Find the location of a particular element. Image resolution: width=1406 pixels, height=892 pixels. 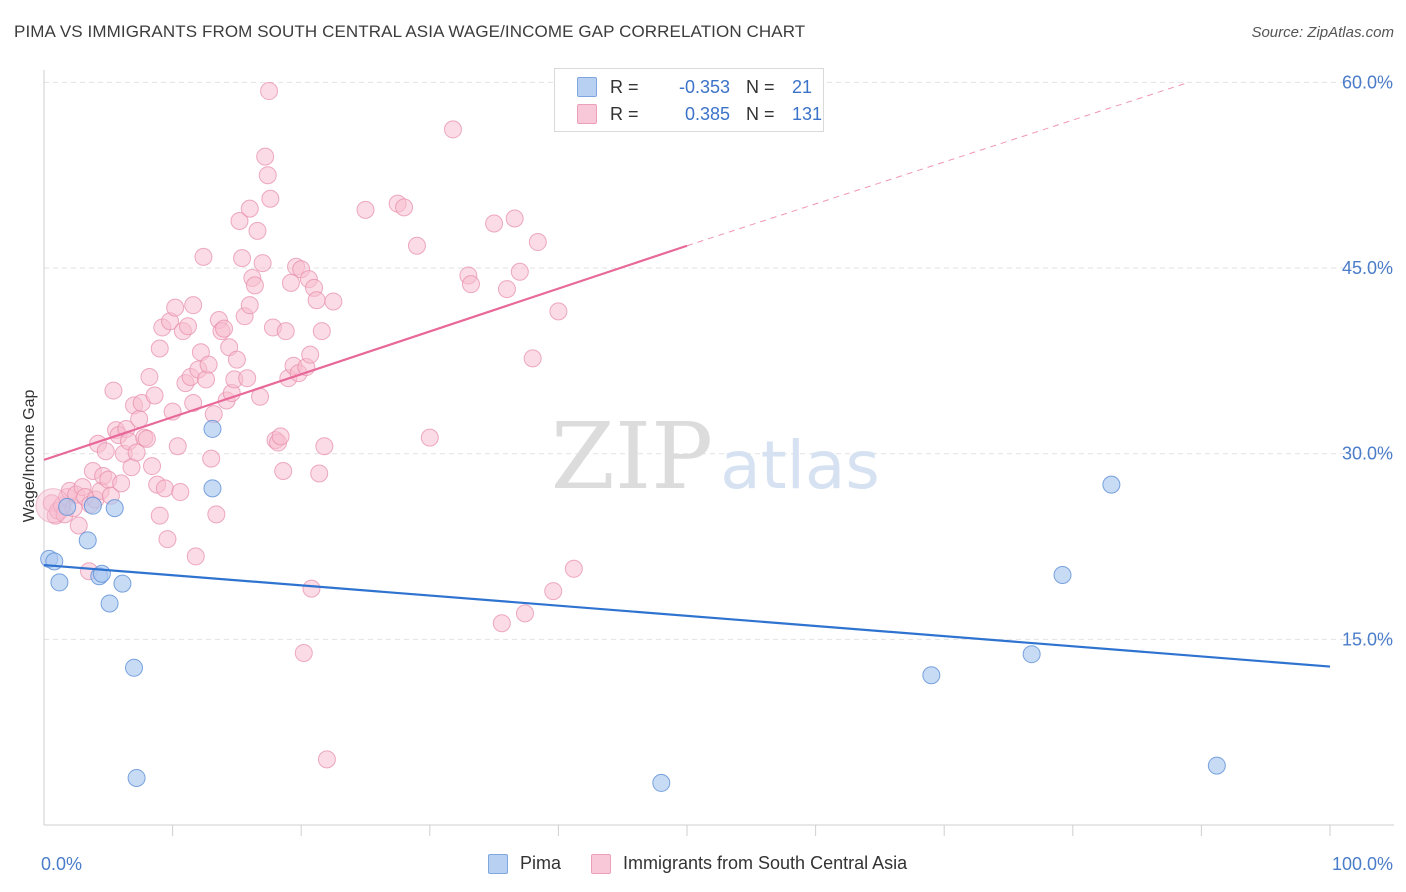

bottom-legend-immigrants: Immigrants from South Central Asia is located at coordinates (749, 863).